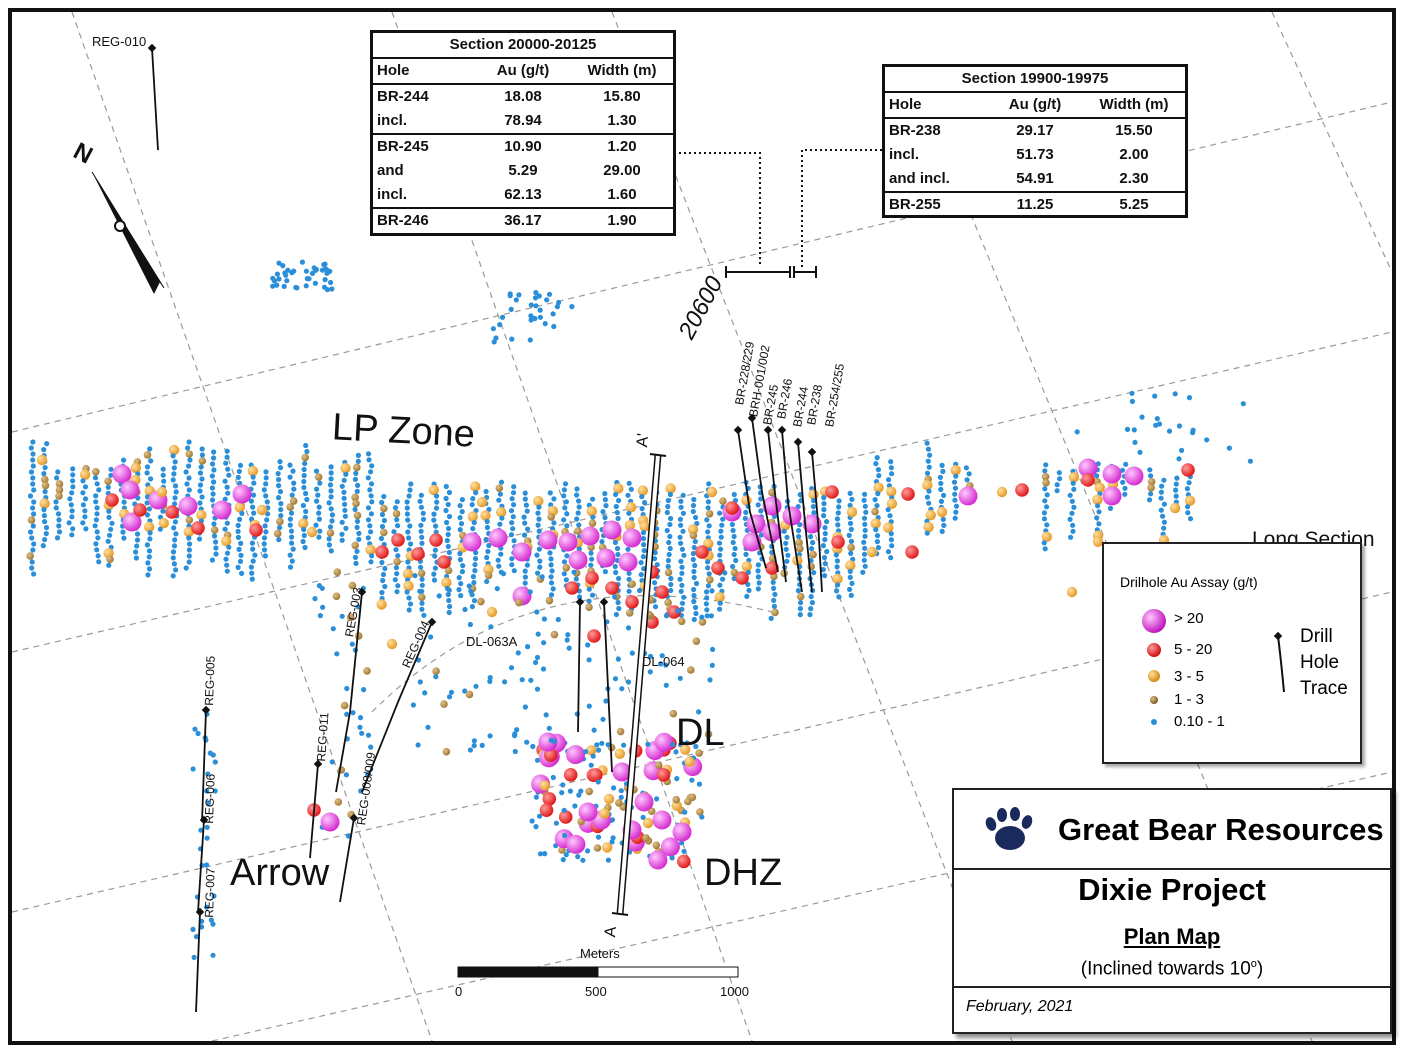 This screenshot has height=1057, width=1408. I want to click on scale-unit-label: Meters, so click(600, 953).